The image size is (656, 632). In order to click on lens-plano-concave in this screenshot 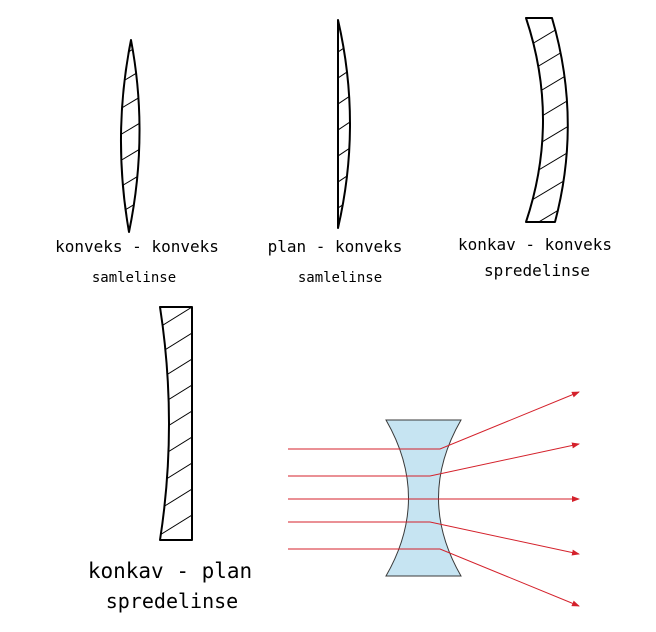, I will do `click(176, 423)`.